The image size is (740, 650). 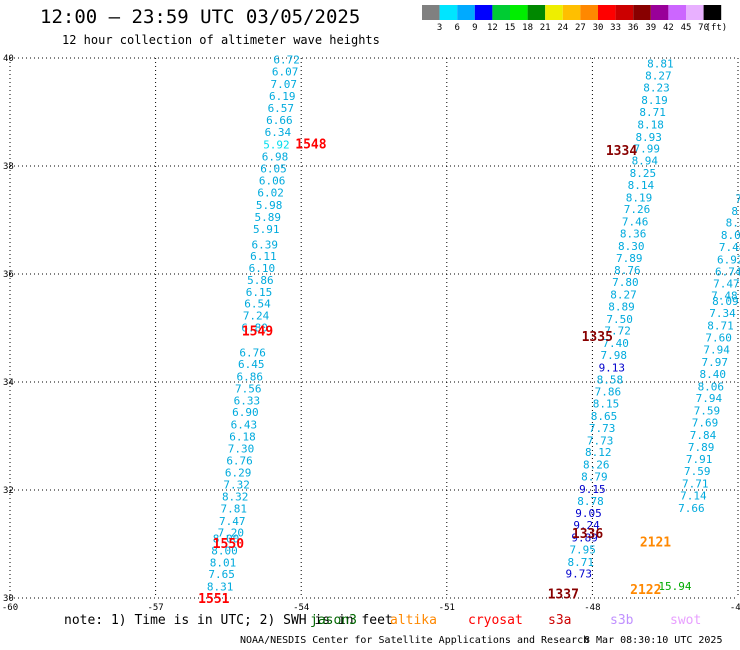 I want to click on y-tick-label: 30, so click(x=8, y=599).